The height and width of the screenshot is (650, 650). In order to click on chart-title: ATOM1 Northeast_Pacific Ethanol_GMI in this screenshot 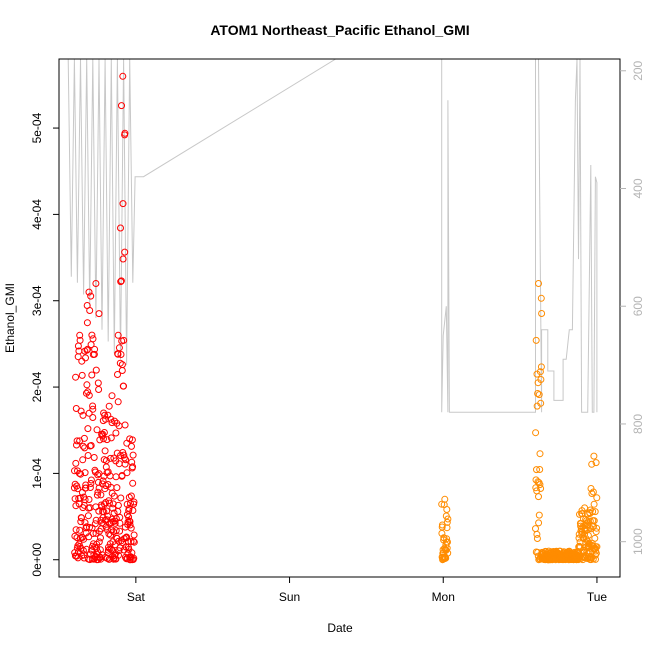, I will do `click(339, 30)`.